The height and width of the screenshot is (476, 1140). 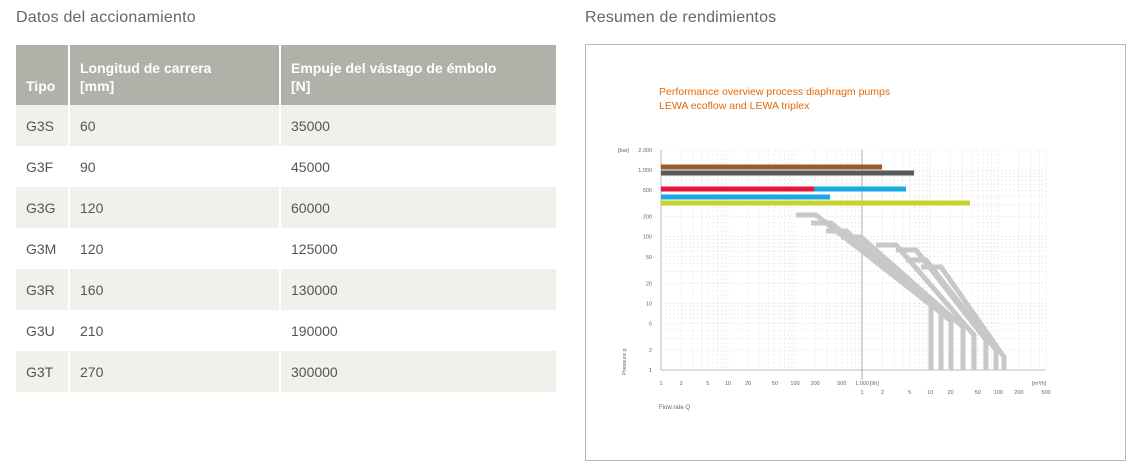 I want to click on chart-title-line2: LEWA ecoflow and LEWA triplex, so click(x=734, y=106).